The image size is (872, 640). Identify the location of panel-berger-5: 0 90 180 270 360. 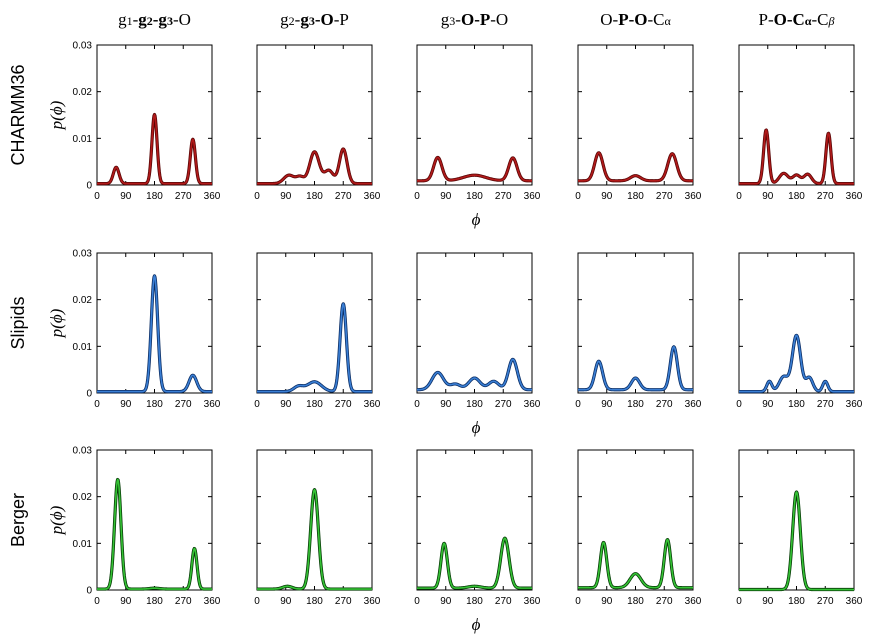
(799, 528).